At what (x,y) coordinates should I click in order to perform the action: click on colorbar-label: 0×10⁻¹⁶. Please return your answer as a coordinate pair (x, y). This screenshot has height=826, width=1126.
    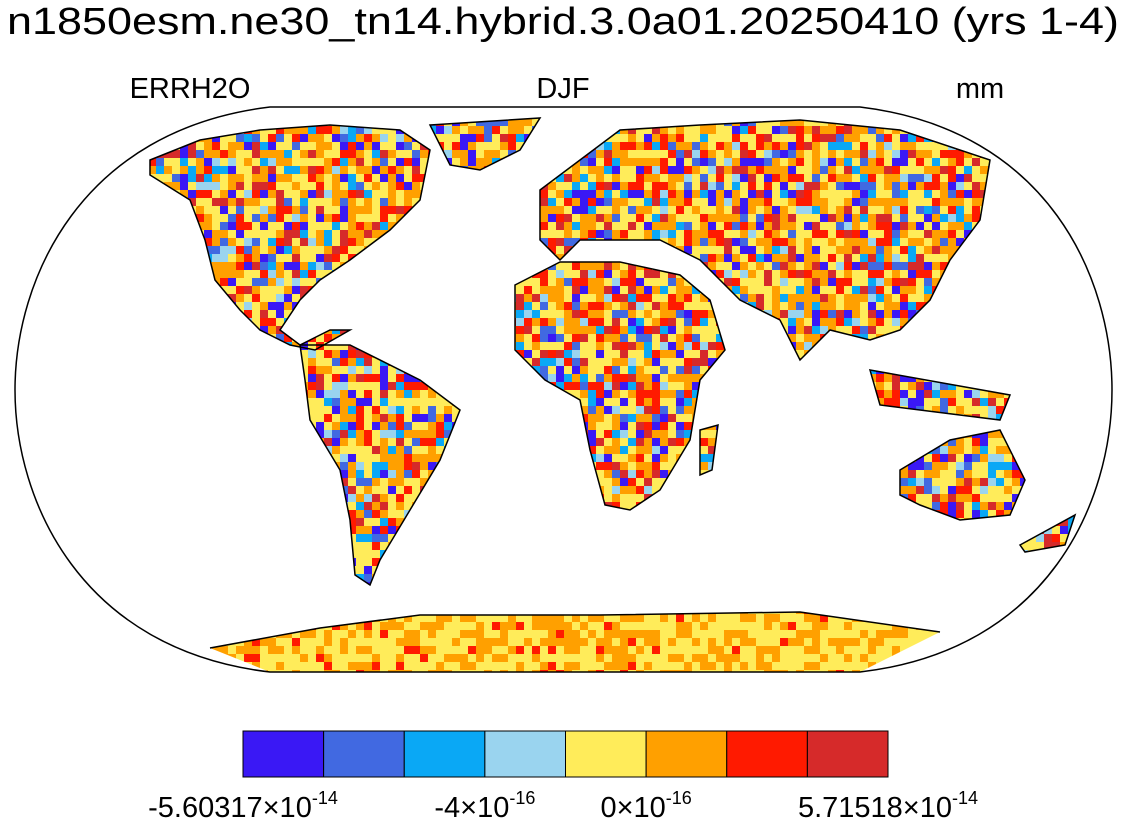
    Looking at the image, I should click on (645, 806).